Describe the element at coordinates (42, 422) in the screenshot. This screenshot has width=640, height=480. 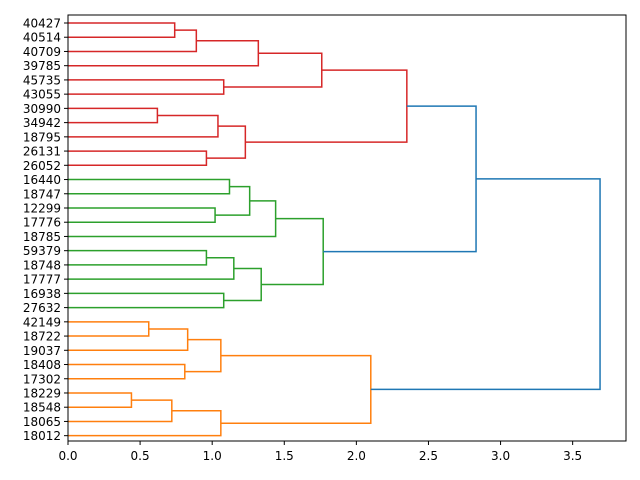
I see `leaf-label: 18065` at that location.